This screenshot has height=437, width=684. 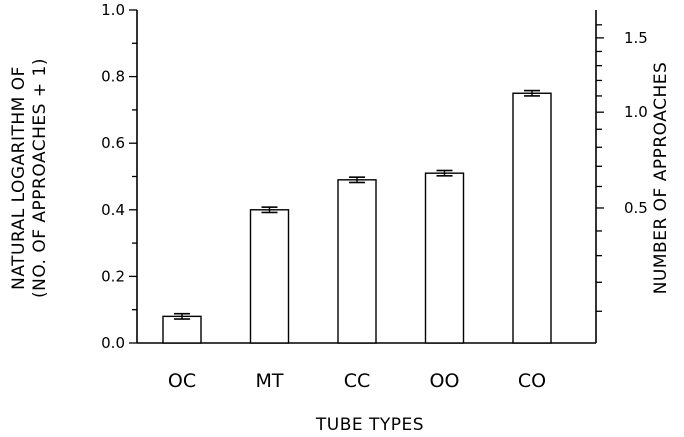 I want to click on bar-co, so click(x=532, y=218).